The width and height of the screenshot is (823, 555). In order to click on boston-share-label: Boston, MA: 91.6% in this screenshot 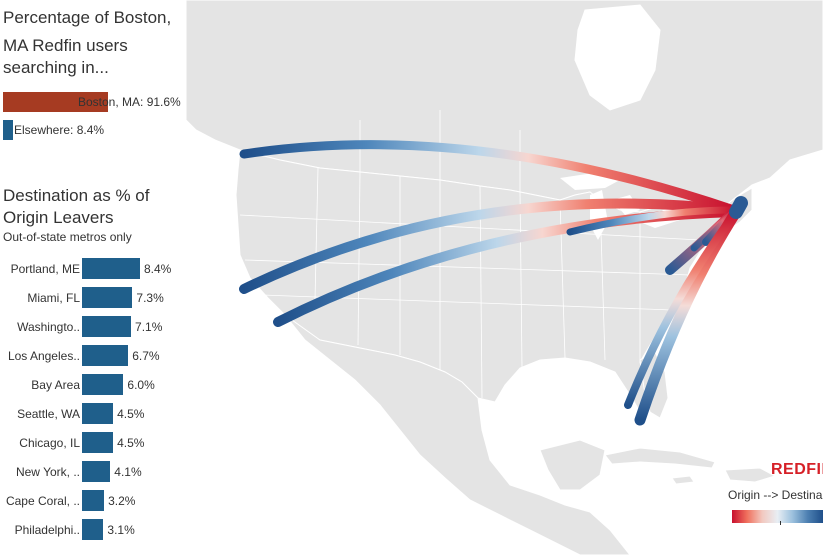, I will do `click(129, 102)`.